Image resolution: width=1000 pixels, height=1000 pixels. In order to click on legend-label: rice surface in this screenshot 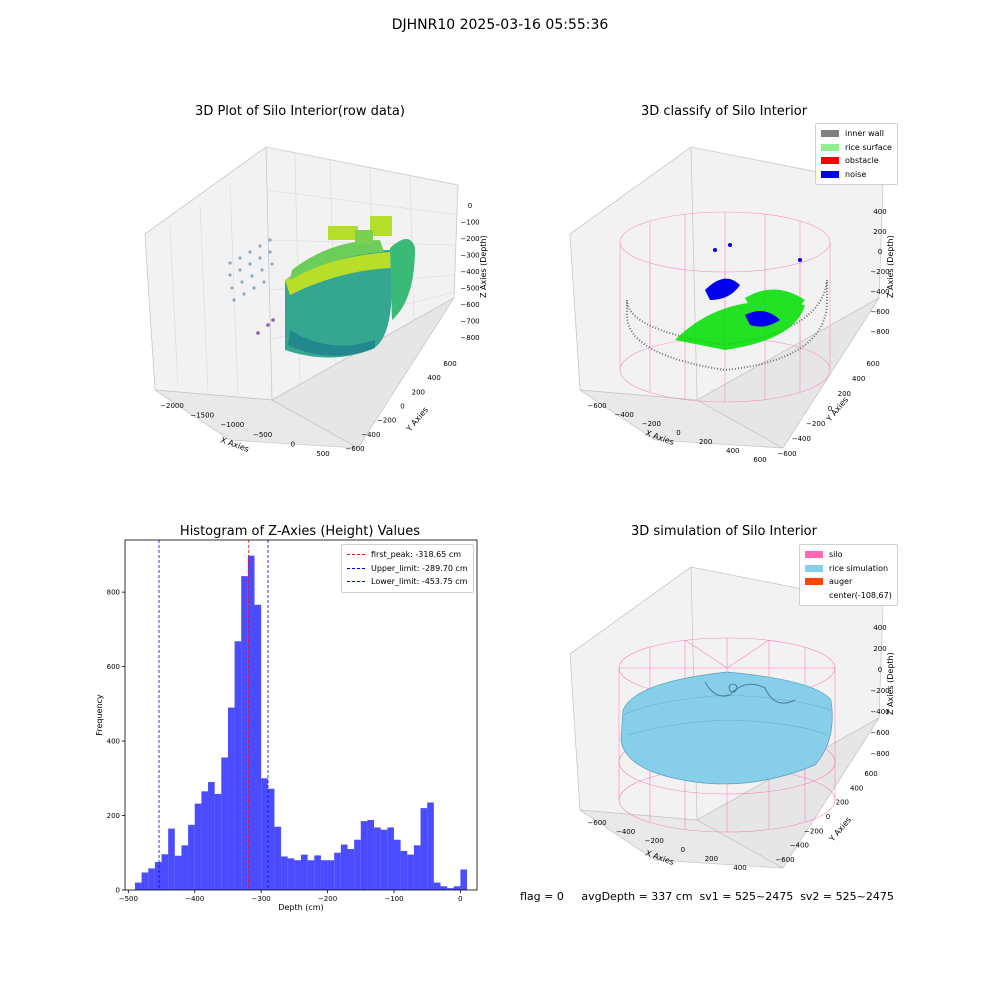, I will do `click(868, 147)`.